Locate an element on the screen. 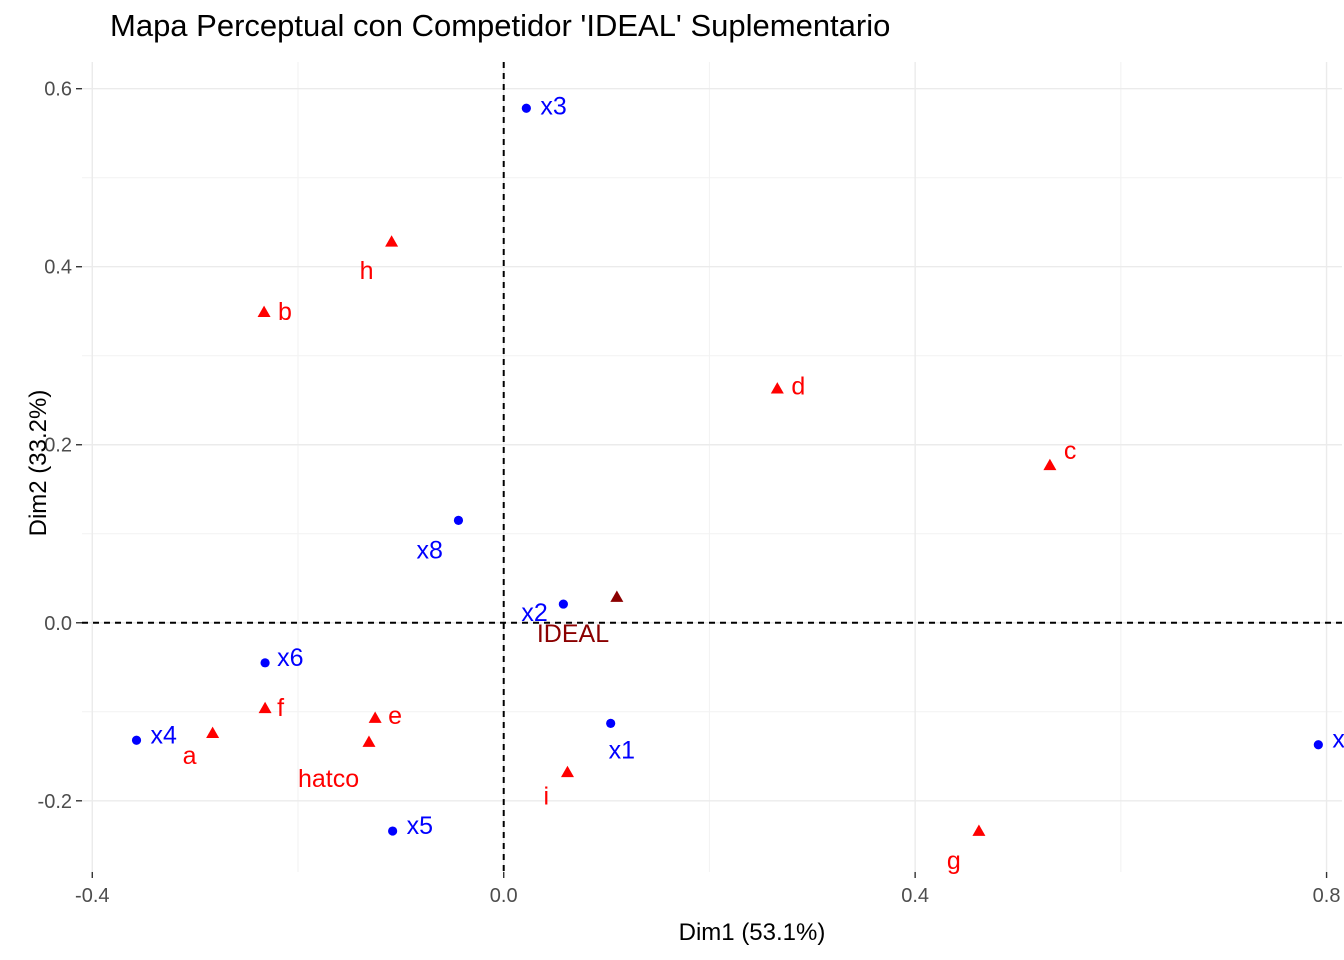 The height and width of the screenshot is (960, 1344). label-a: a is located at coordinates (190, 756).